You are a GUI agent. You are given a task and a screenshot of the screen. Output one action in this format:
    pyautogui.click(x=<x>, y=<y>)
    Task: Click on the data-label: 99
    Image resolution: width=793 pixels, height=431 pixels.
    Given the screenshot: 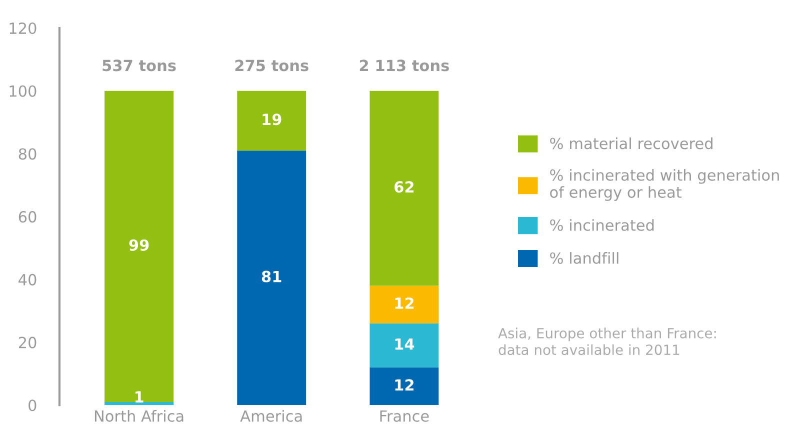 What is the action you would take?
    pyautogui.click(x=139, y=245)
    